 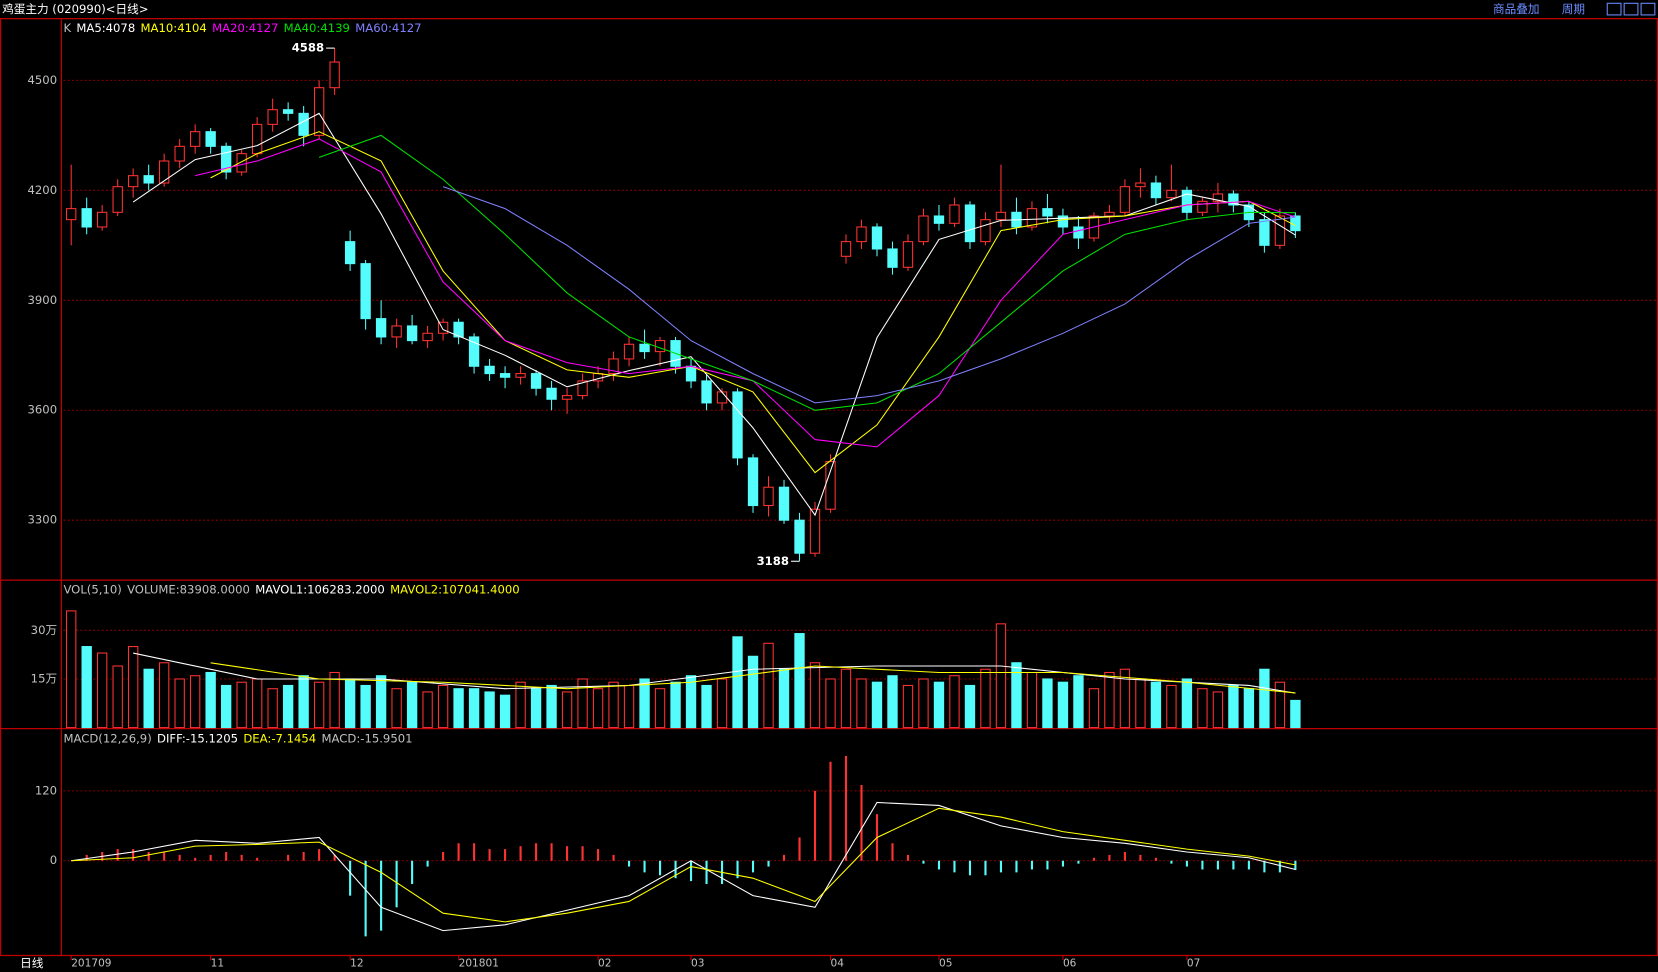 I want to click on legend-entry: MA40:4139, so click(x=317, y=28).